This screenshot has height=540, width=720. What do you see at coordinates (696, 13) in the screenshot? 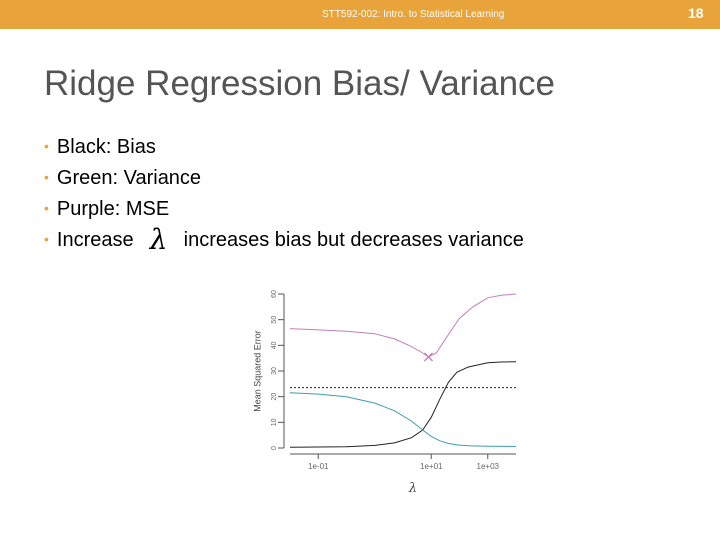
I see `page-number: 18` at bounding box center [696, 13].